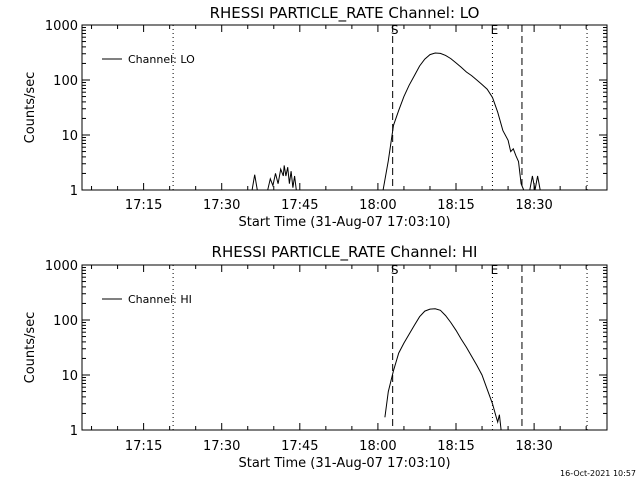 Image resolution: width=640 pixels, height=480 pixels. What do you see at coordinates (345, 13) in the screenshot?
I see `chart-title: RHESSI PARTICLE_RATE Channel: LO` at bounding box center [345, 13].